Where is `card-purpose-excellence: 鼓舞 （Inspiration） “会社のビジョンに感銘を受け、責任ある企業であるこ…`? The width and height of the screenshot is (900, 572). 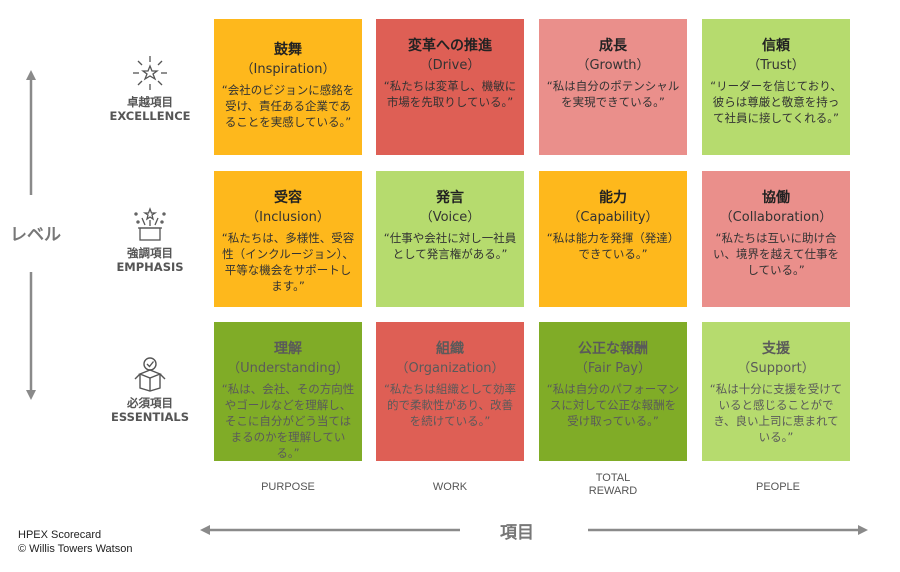
card-purpose-excellence: 鼓舞 （Inspiration） “会社のビジョンに感銘を受け、責任ある企業であるこ… is located at coordinates (288, 87).